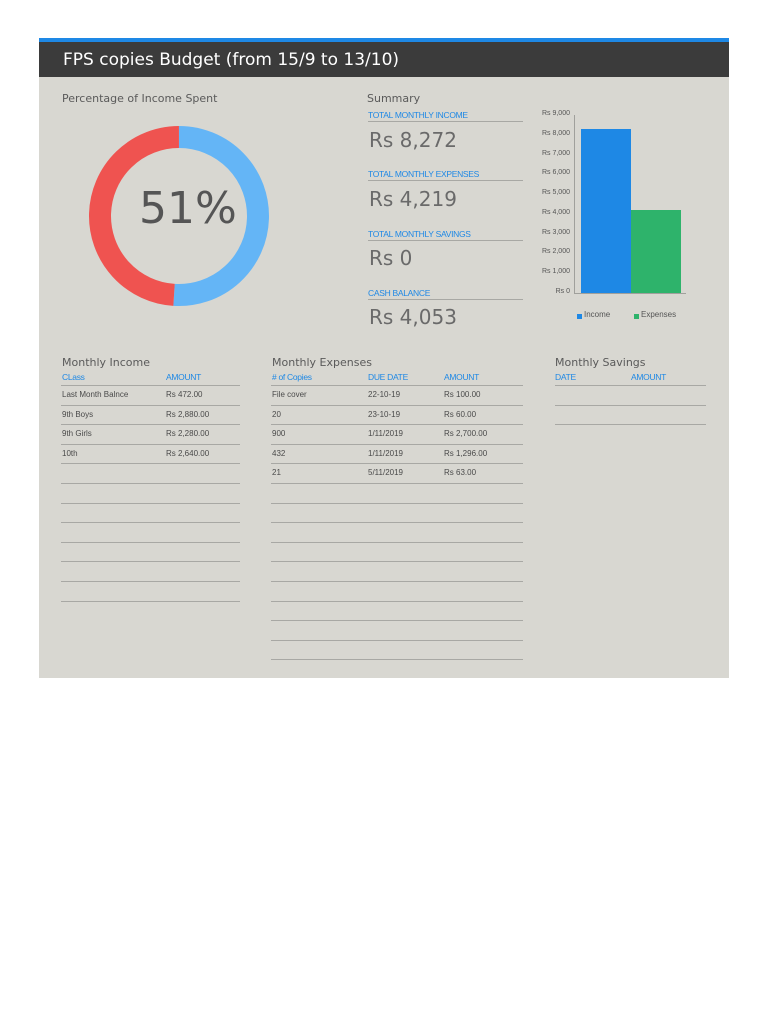 This screenshot has height=1024, width=768. I want to click on cash-balance-label: CASH BALANCE, so click(399, 293).